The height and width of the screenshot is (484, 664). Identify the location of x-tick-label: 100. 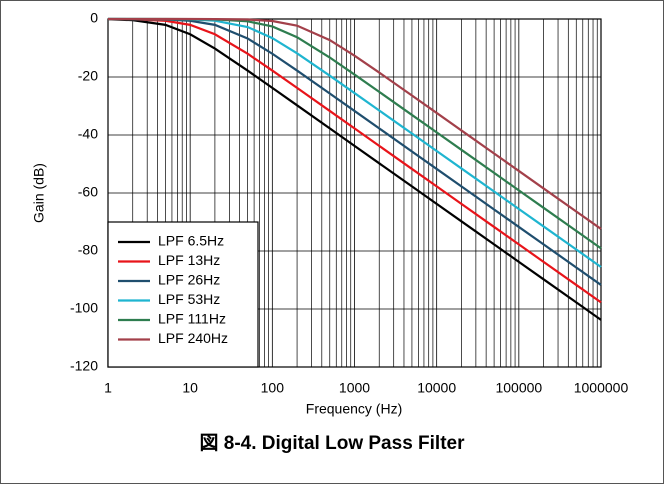
(273, 388).